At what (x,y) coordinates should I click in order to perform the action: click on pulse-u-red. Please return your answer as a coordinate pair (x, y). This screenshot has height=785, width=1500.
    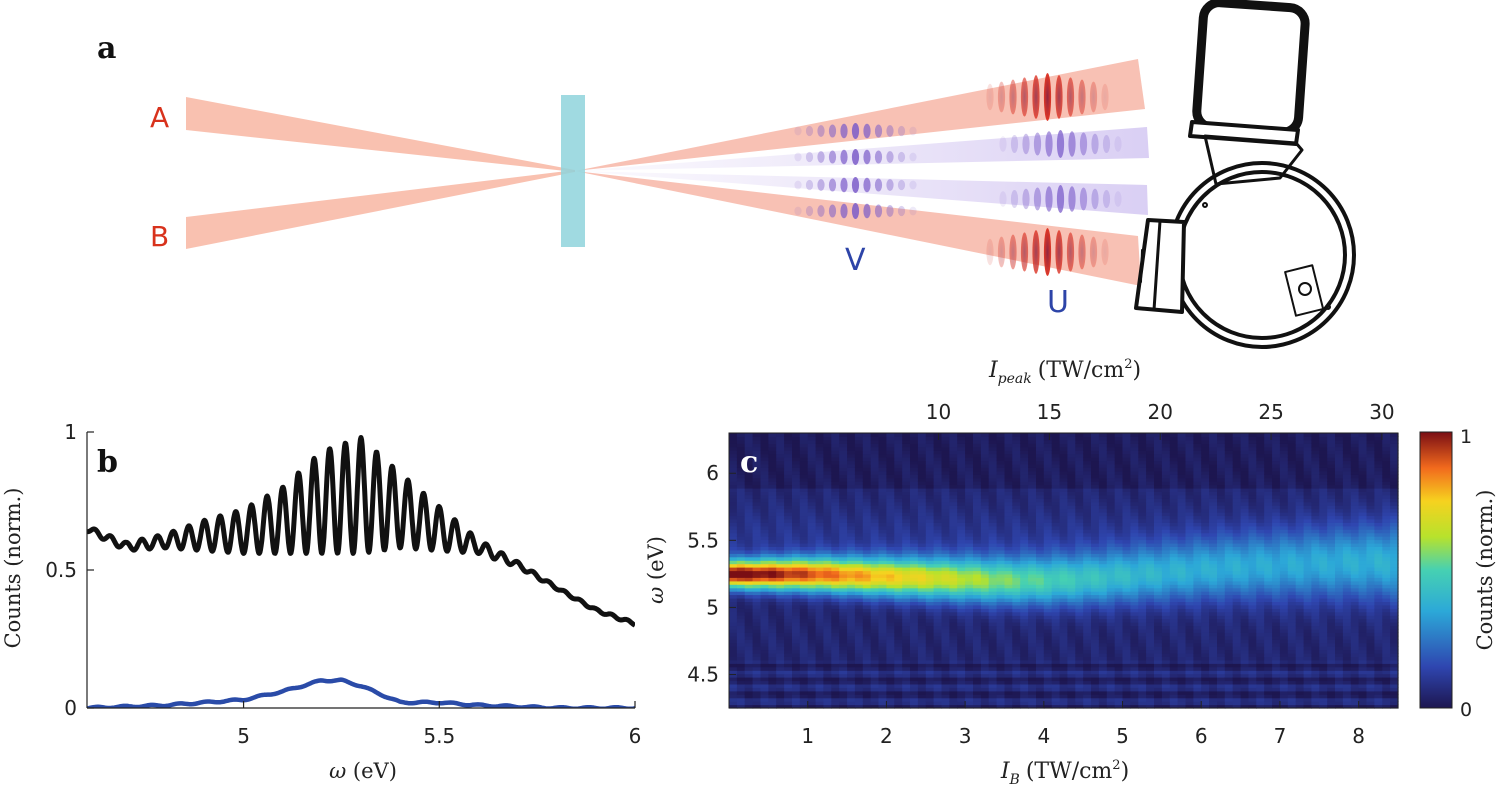
    Looking at the image, I should click on (1070, 97).